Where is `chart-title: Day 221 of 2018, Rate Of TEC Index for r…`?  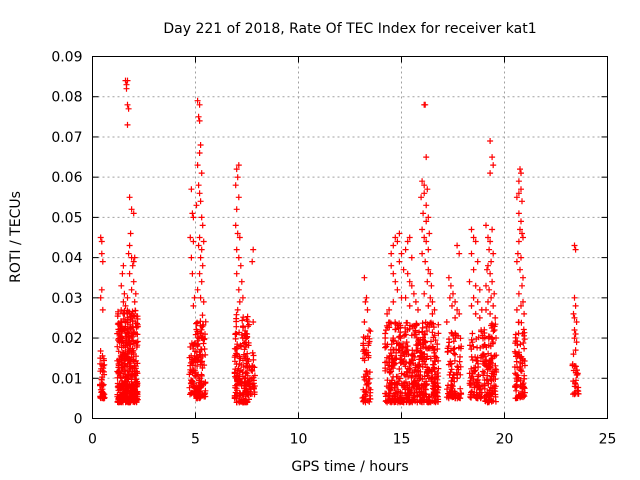
chart-title: Day 221 of 2018, Rate Of TEC Index for r… is located at coordinates (349, 29).